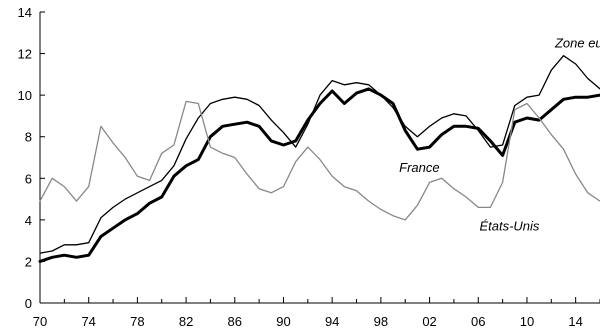 The width and height of the screenshot is (600, 333). I want to click on y-tick-label: 4, so click(28, 220).